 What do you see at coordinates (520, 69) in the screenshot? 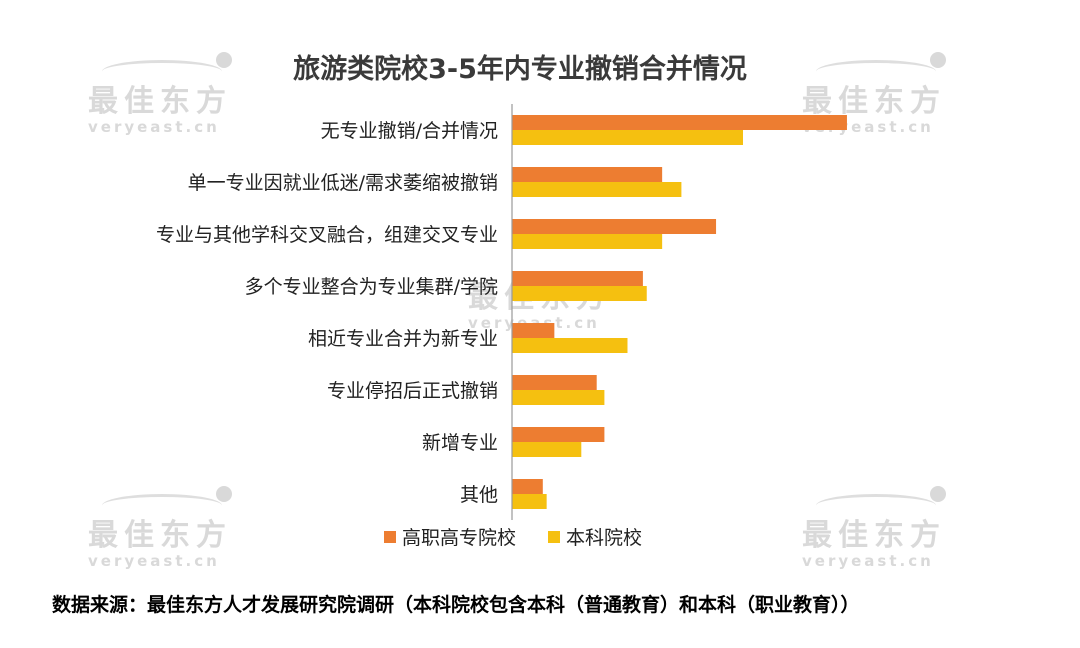
I see `chart-title: 旅游类院校3-5年内专业撤销合并情况` at bounding box center [520, 69].